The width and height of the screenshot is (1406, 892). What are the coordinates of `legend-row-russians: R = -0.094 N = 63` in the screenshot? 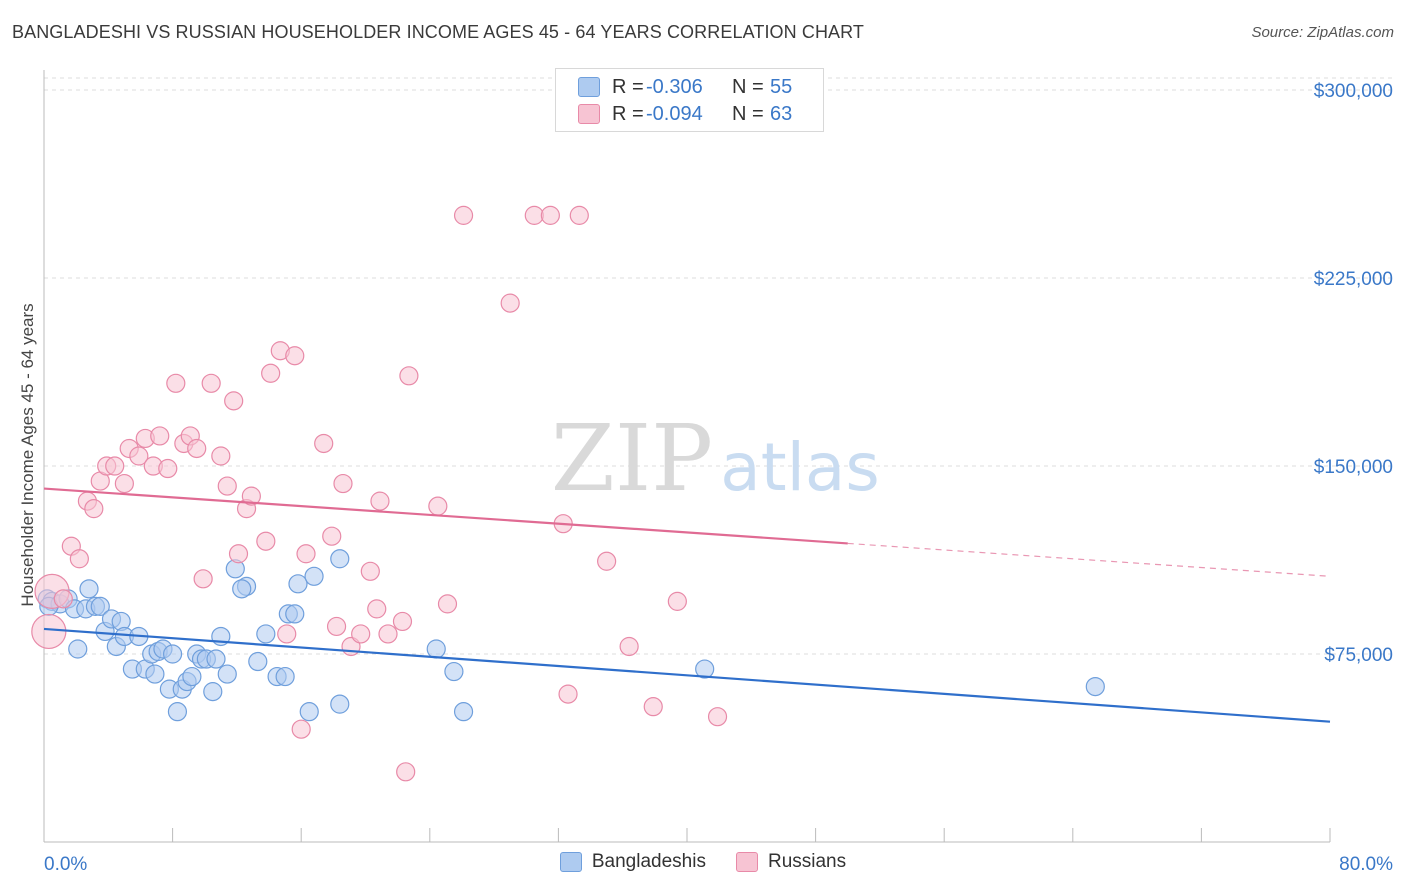 It's located at (685, 114).